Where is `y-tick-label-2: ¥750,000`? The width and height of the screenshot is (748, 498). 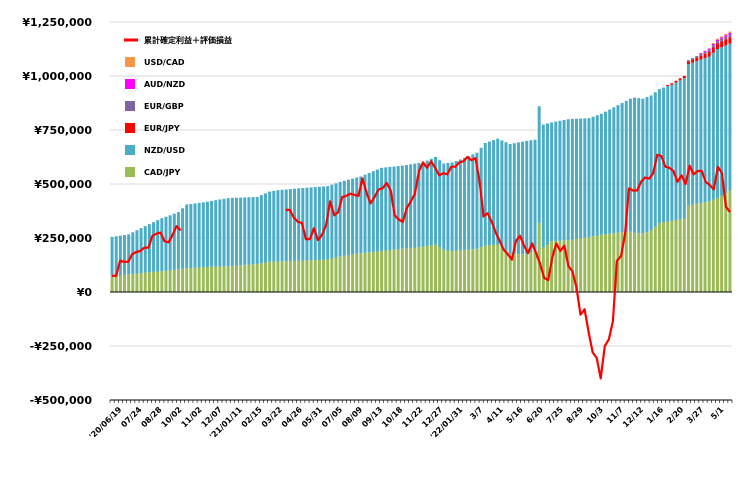
y-tick-label-2: ¥750,000 is located at coordinates (63, 130).